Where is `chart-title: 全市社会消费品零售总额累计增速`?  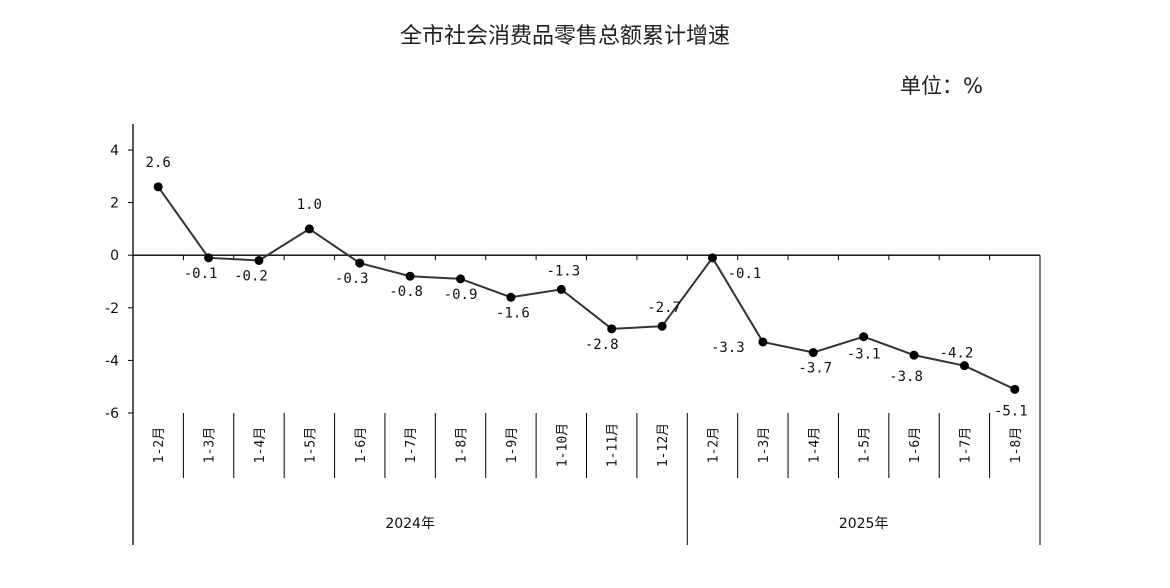
chart-title: 全市社会消费品零售总额累计增速 is located at coordinates (564, 36).